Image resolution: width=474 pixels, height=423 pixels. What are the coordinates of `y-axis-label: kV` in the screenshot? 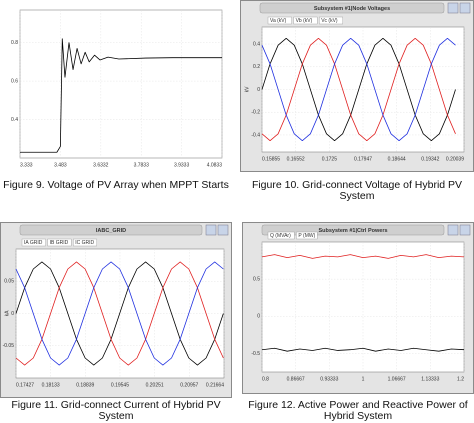 It's located at (247, 89).